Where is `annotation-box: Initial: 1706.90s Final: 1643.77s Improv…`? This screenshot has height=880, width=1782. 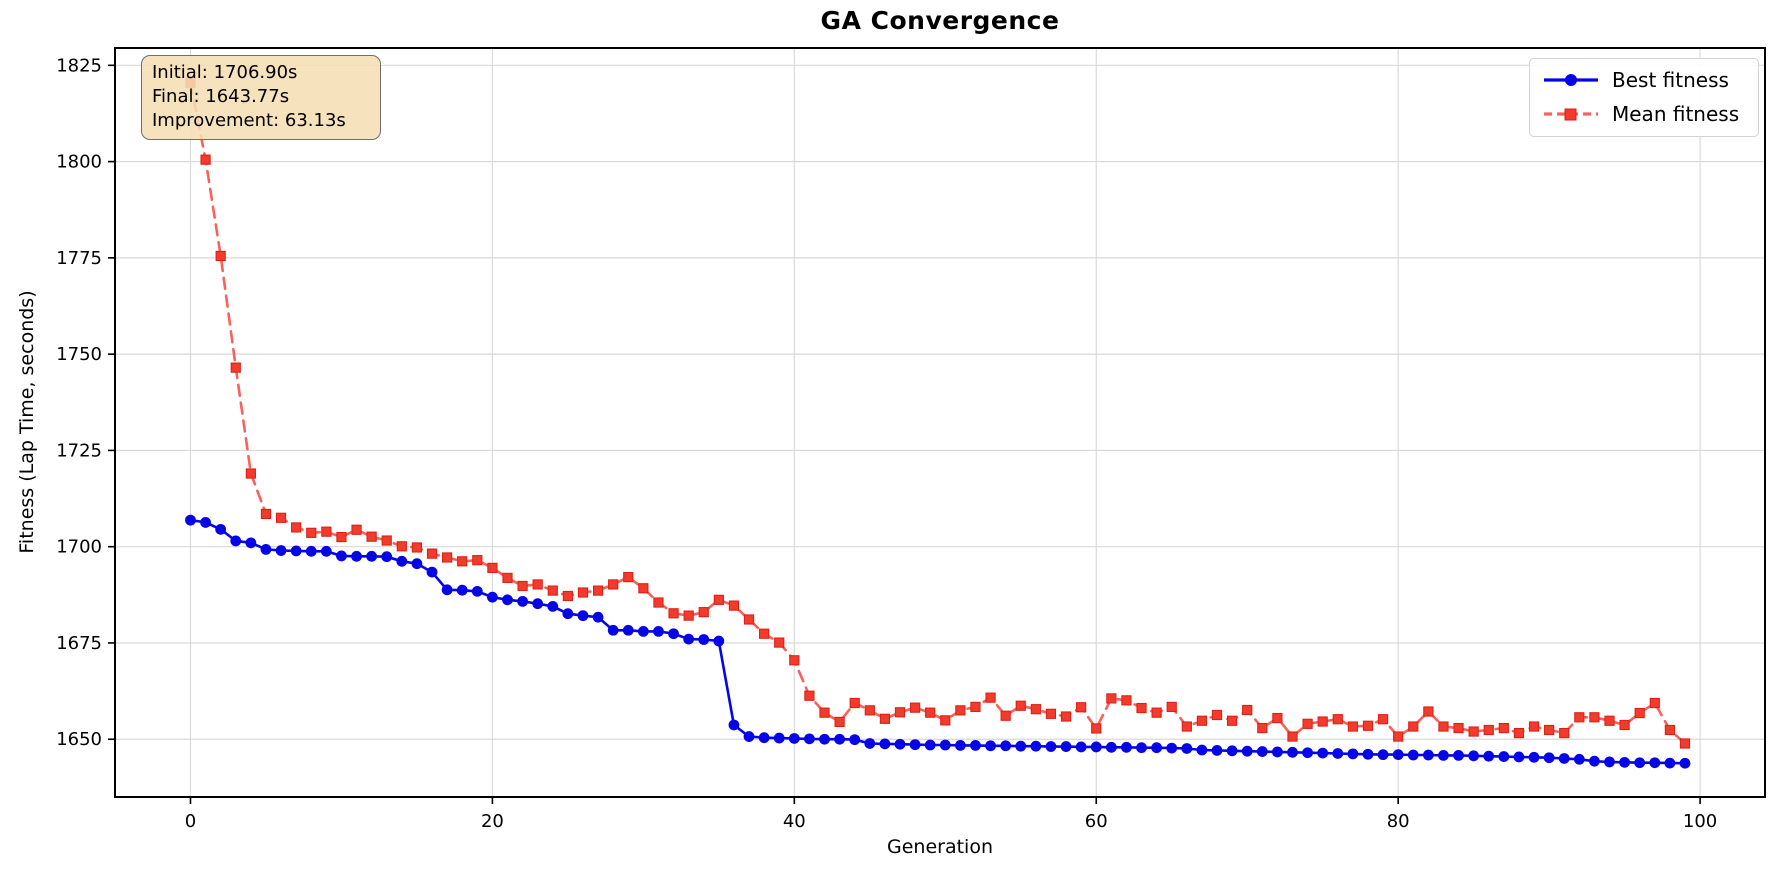 annotation-box: Initial: 1706.90s Final: 1643.77s Improv… is located at coordinates (261, 97).